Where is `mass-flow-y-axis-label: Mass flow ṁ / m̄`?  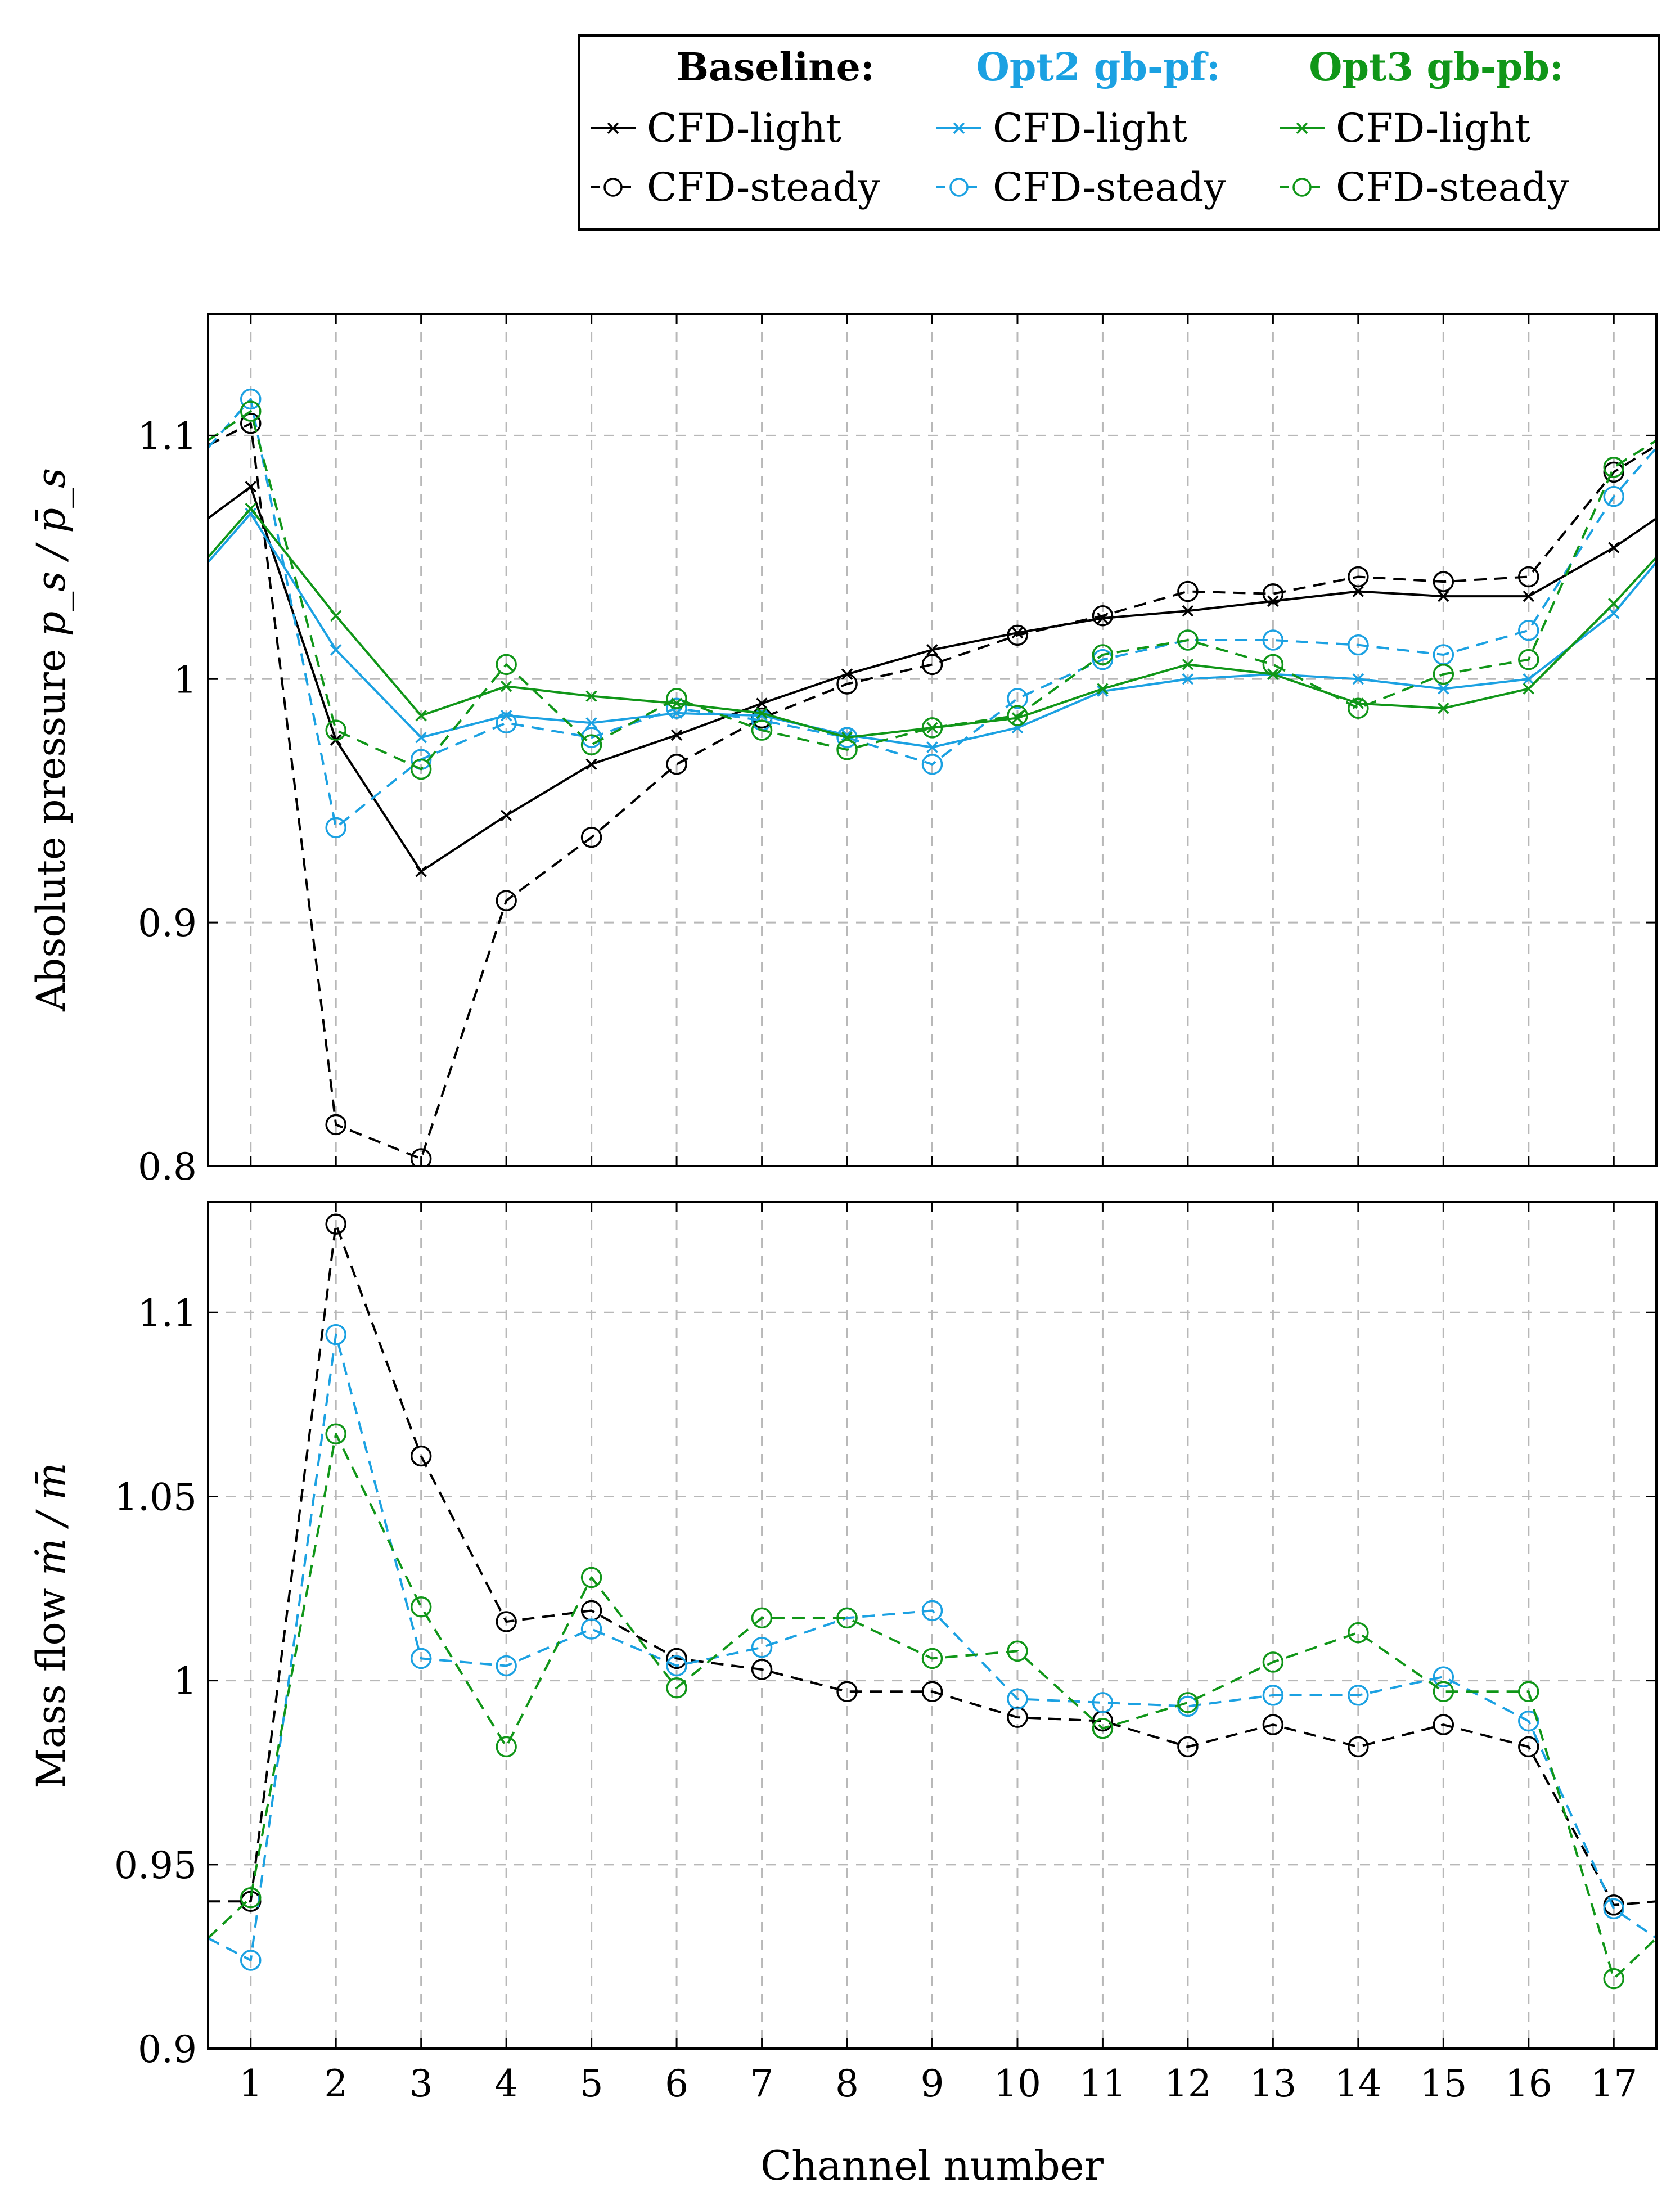
mass-flow-y-axis-label: Mass flow ṁ / m̄ is located at coordinates (51, 1625).